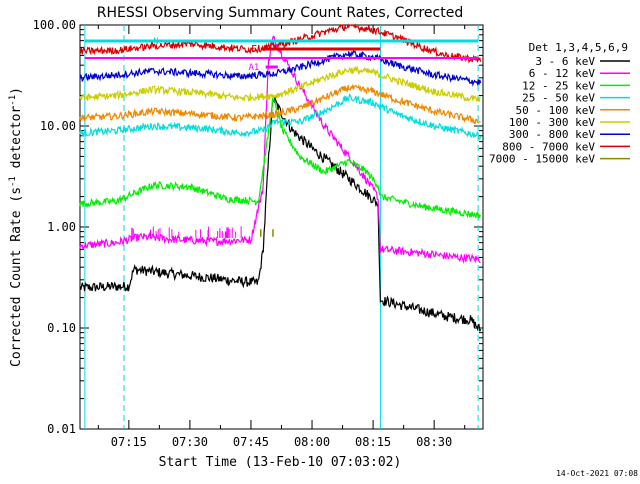 Image resolution: width=640 pixels, height=484 pixels. What do you see at coordinates (597, 473) in the screenshot?
I see `footer-date: 14-Oct-2021 07:08` at bounding box center [597, 473].